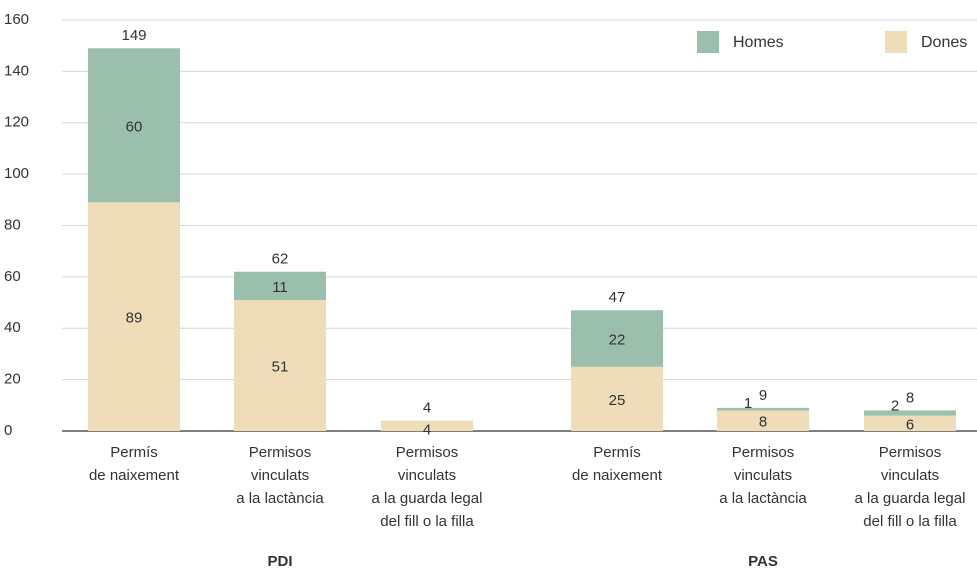 The height and width of the screenshot is (571, 977). What do you see at coordinates (280, 259) in the screenshot?
I see `total-label: 62` at bounding box center [280, 259].